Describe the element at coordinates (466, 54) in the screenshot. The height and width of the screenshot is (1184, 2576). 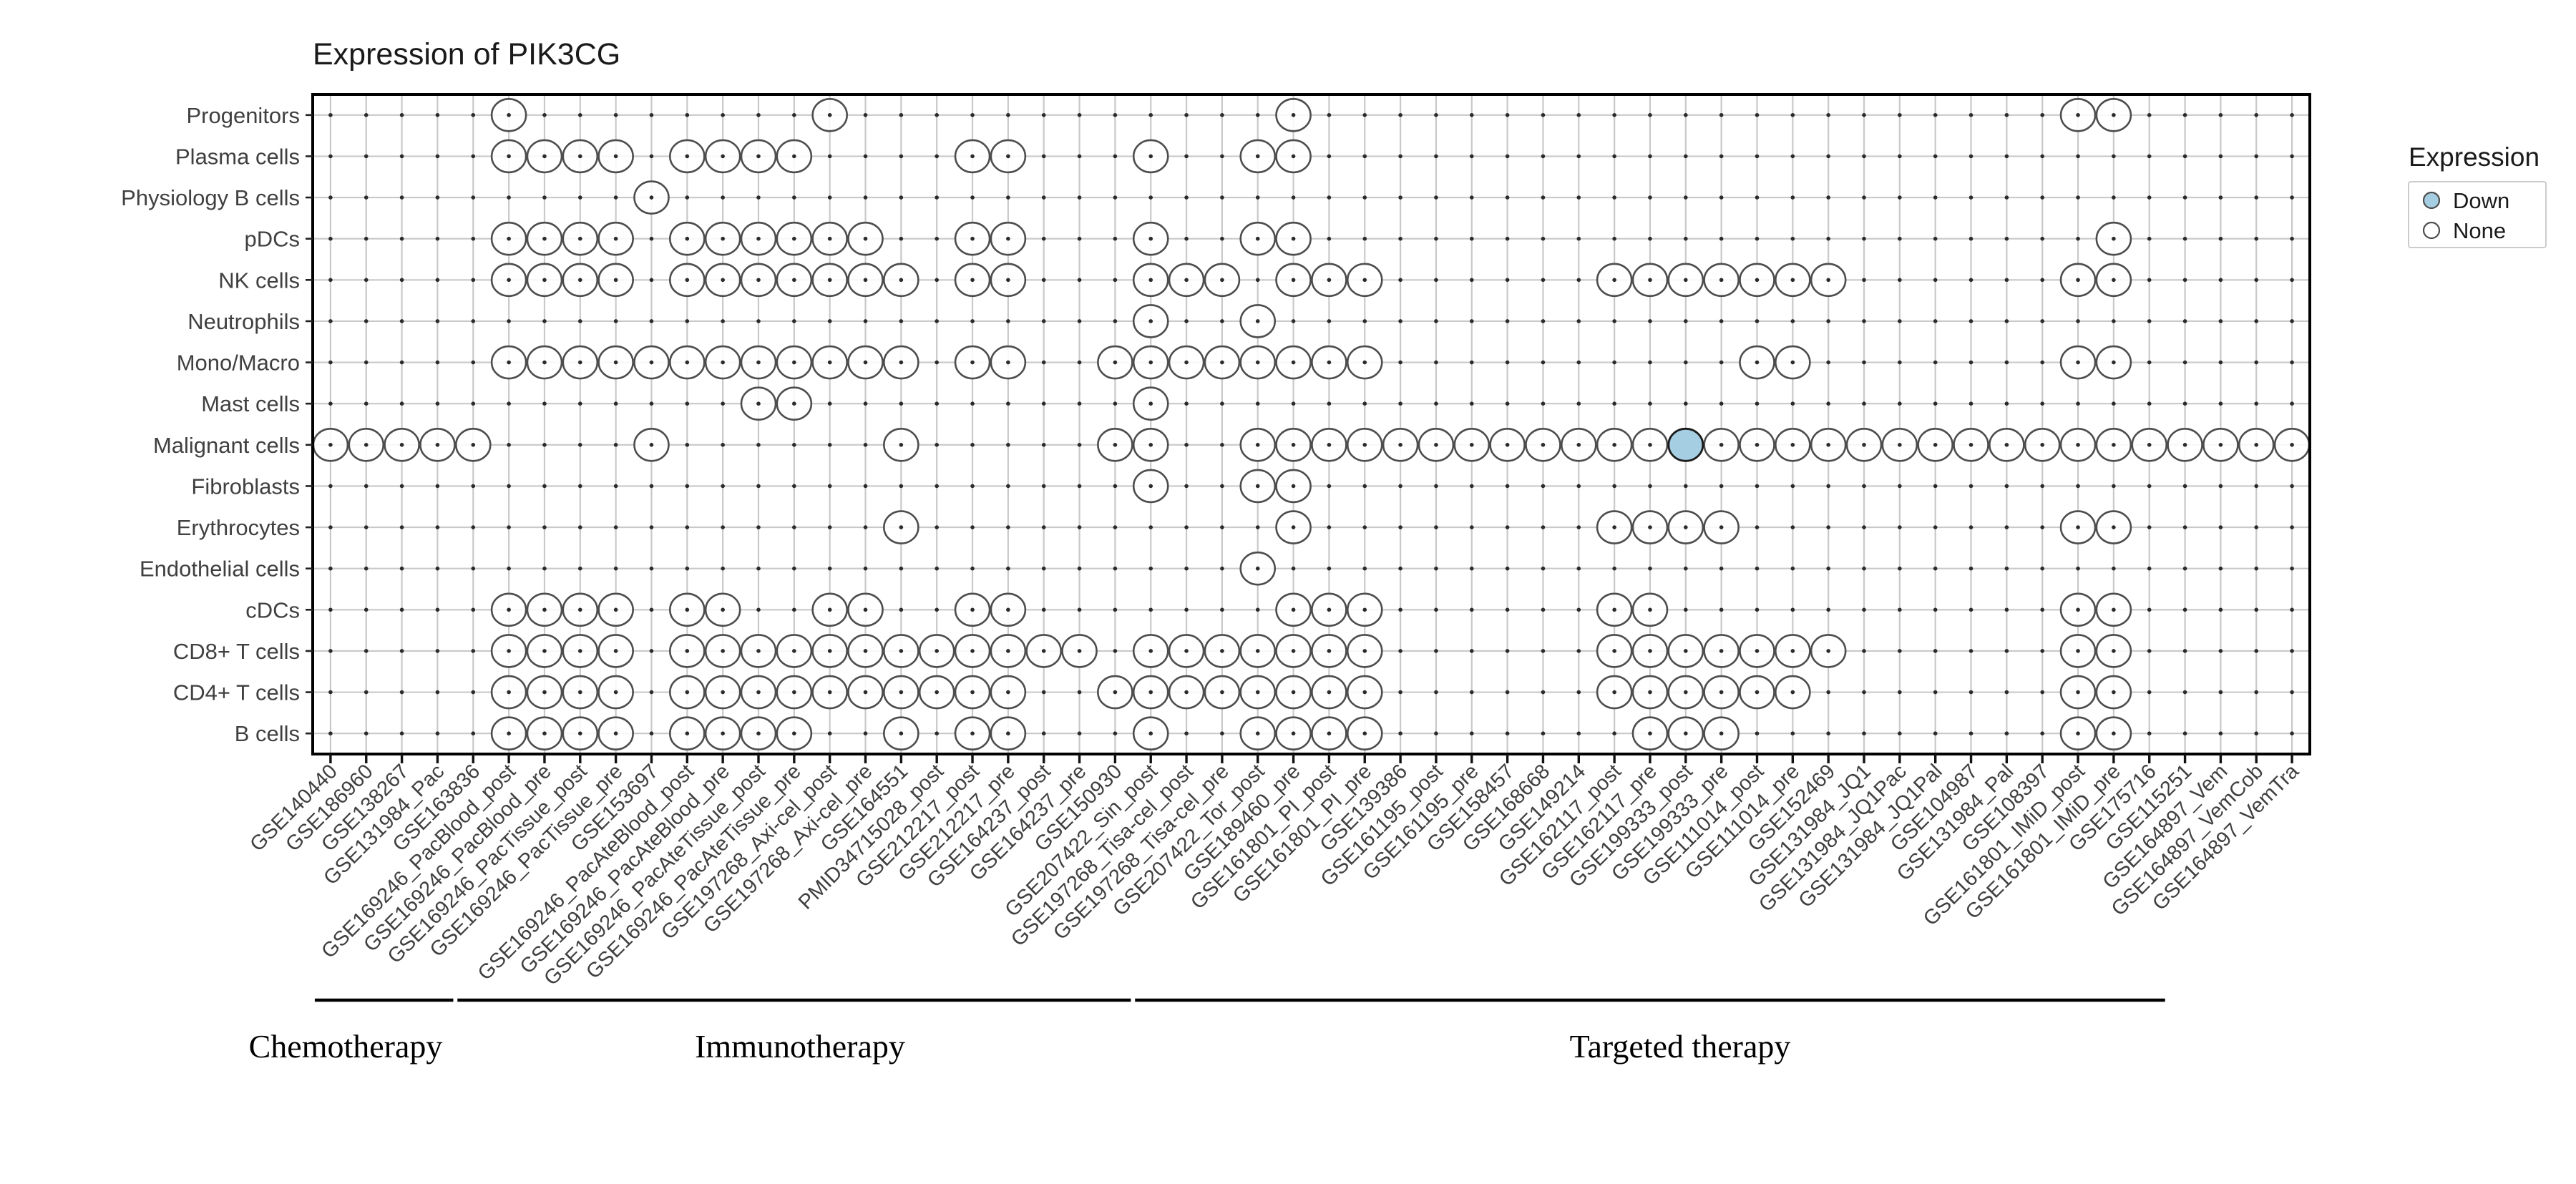
I see `chart-title: Expression of PIK3CG` at that location.